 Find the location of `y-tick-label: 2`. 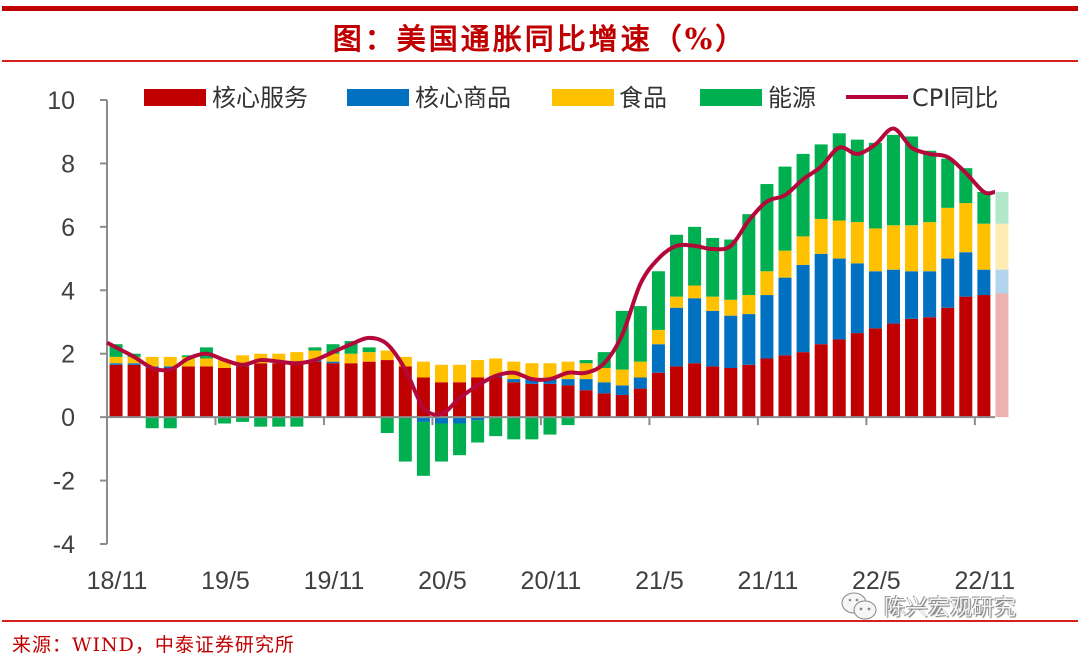

y-tick-label: 2 is located at coordinates (68, 355).